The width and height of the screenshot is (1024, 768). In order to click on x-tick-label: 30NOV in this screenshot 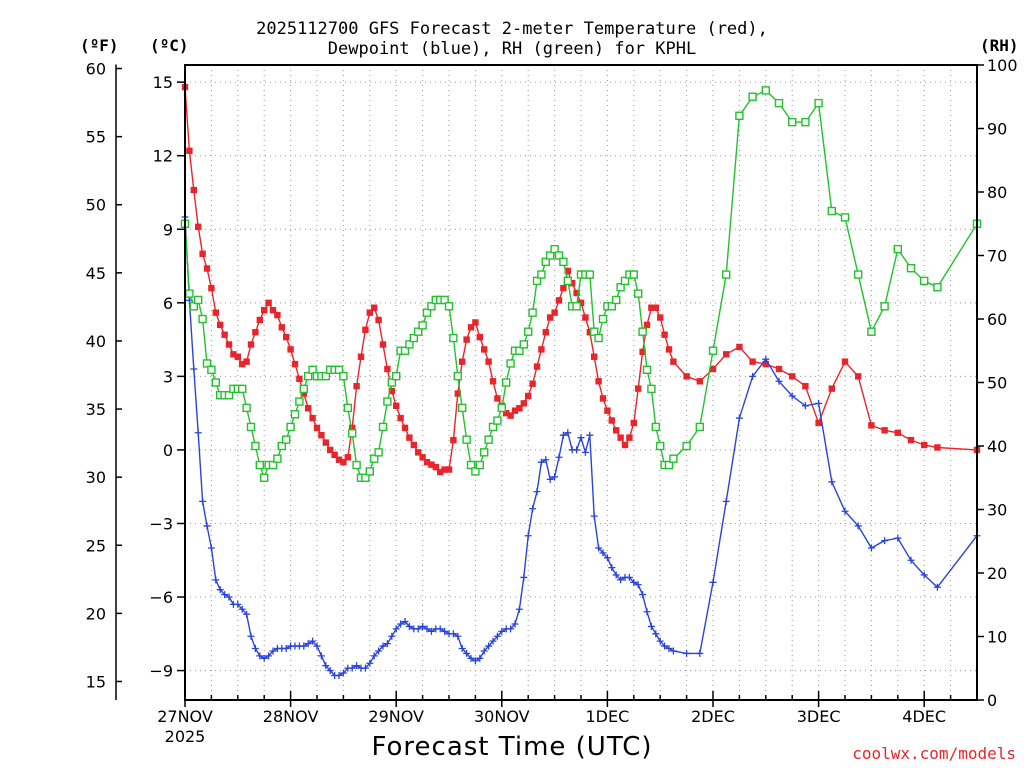, I will do `click(502, 716)`.